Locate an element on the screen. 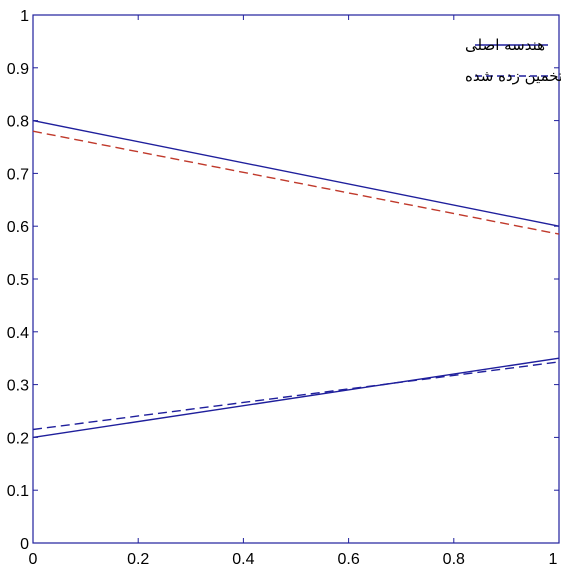 The image size is (561, 569). y-tick-label: 1 is located at coordinates (24, 16).